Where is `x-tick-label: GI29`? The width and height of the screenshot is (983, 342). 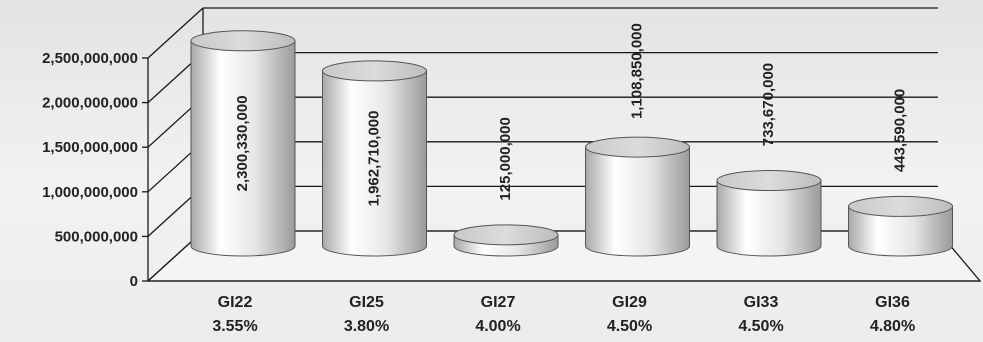 x-tick-label: GI29 is located at coordinates (629, 302).